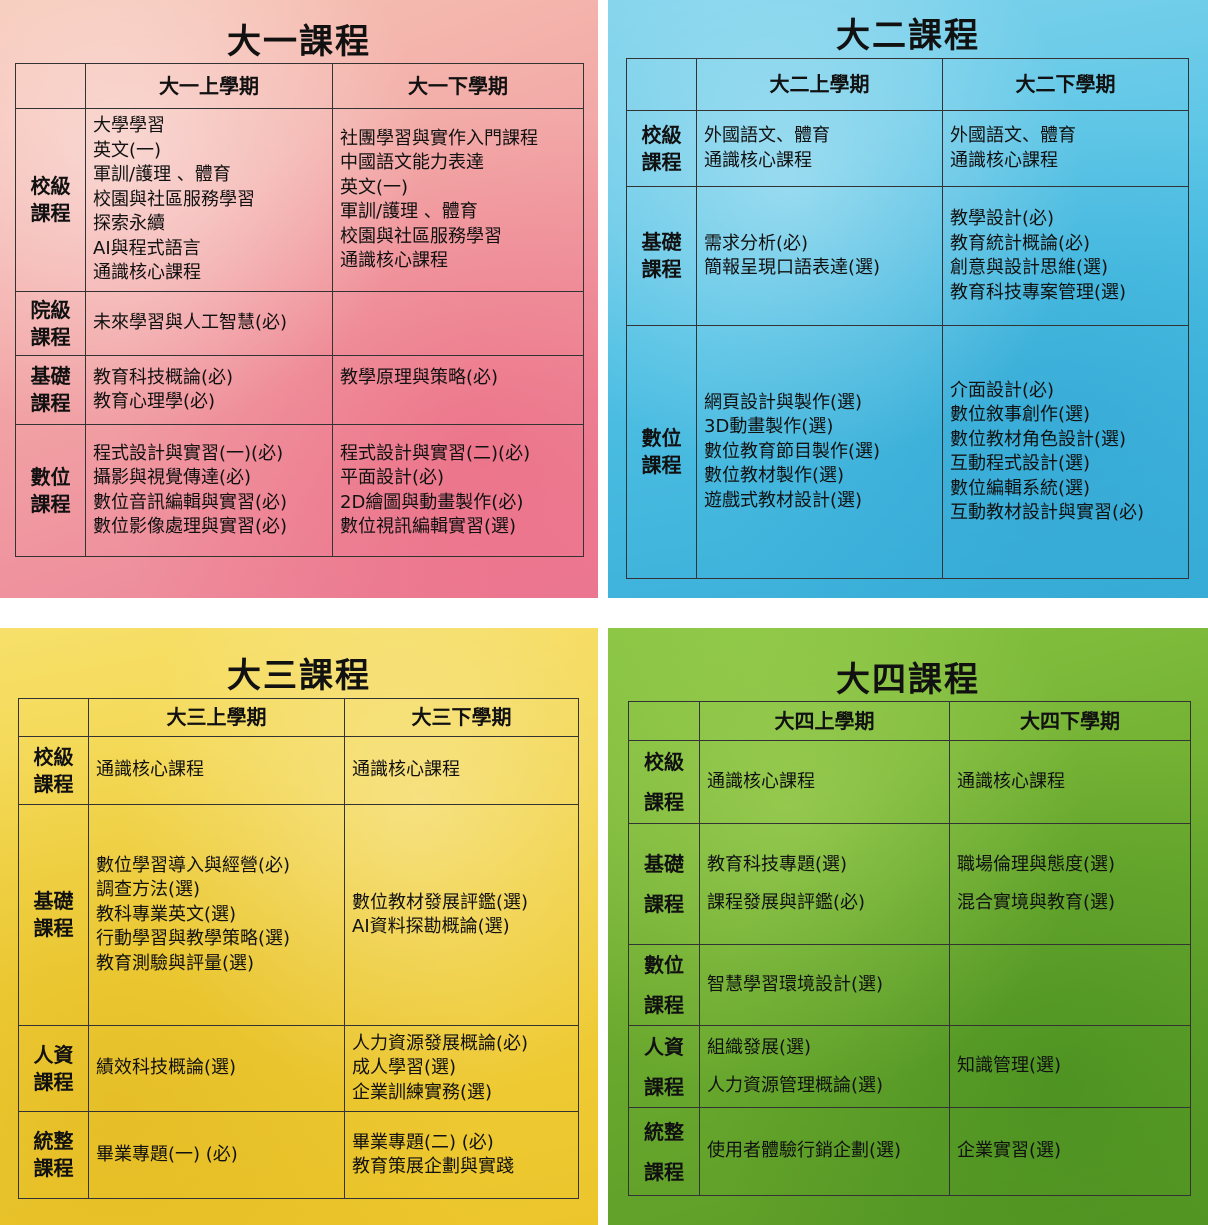 Image resolution: width=1208 pixels, height=1225 pixels. Describe the element at coordinates (461, 1068) in the screenshot. I see `year3-row-hr-sem2: 人力資源發展概論(必) 成人學習(選) 企業訓練實務(選)` at that location.